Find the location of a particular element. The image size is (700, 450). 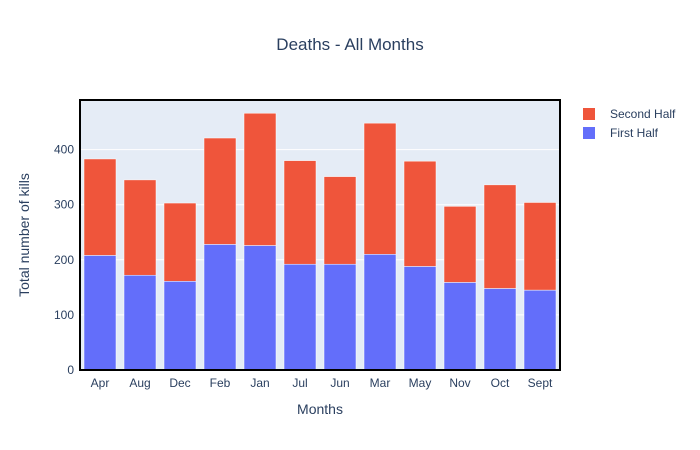

legend: Second Half First Half is located at coordinates (629, 123).